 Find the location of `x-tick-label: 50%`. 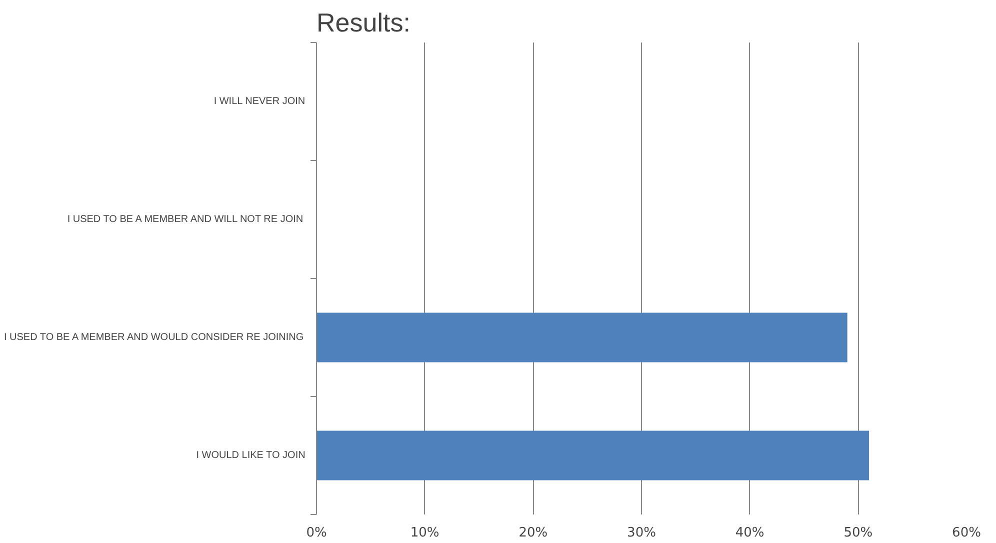

x-tick-label: 50% is located at coordinates (858, 533).